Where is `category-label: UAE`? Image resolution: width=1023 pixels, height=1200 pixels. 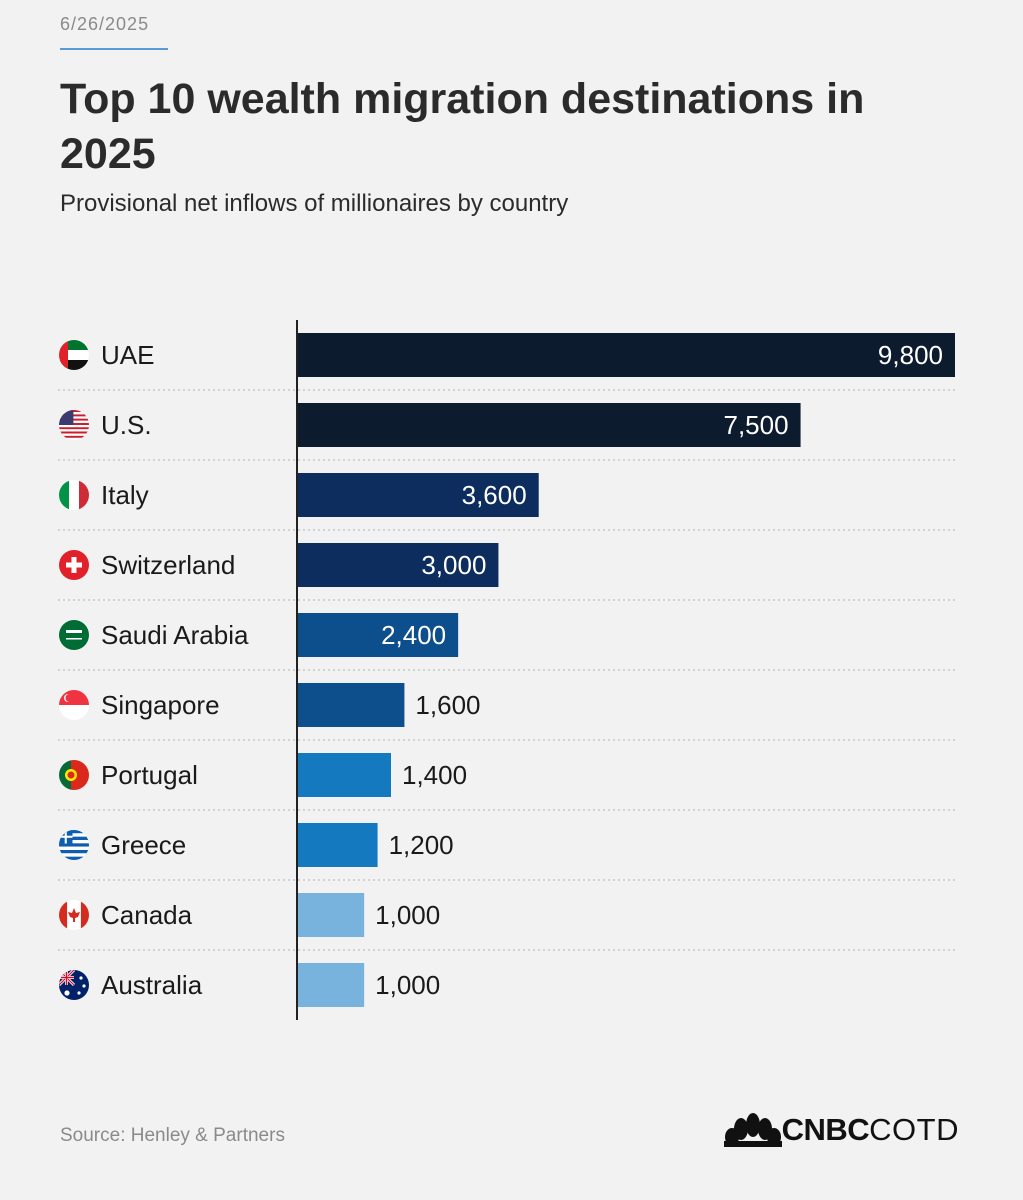 category-label: UAE is located at coordinates (127, 355).